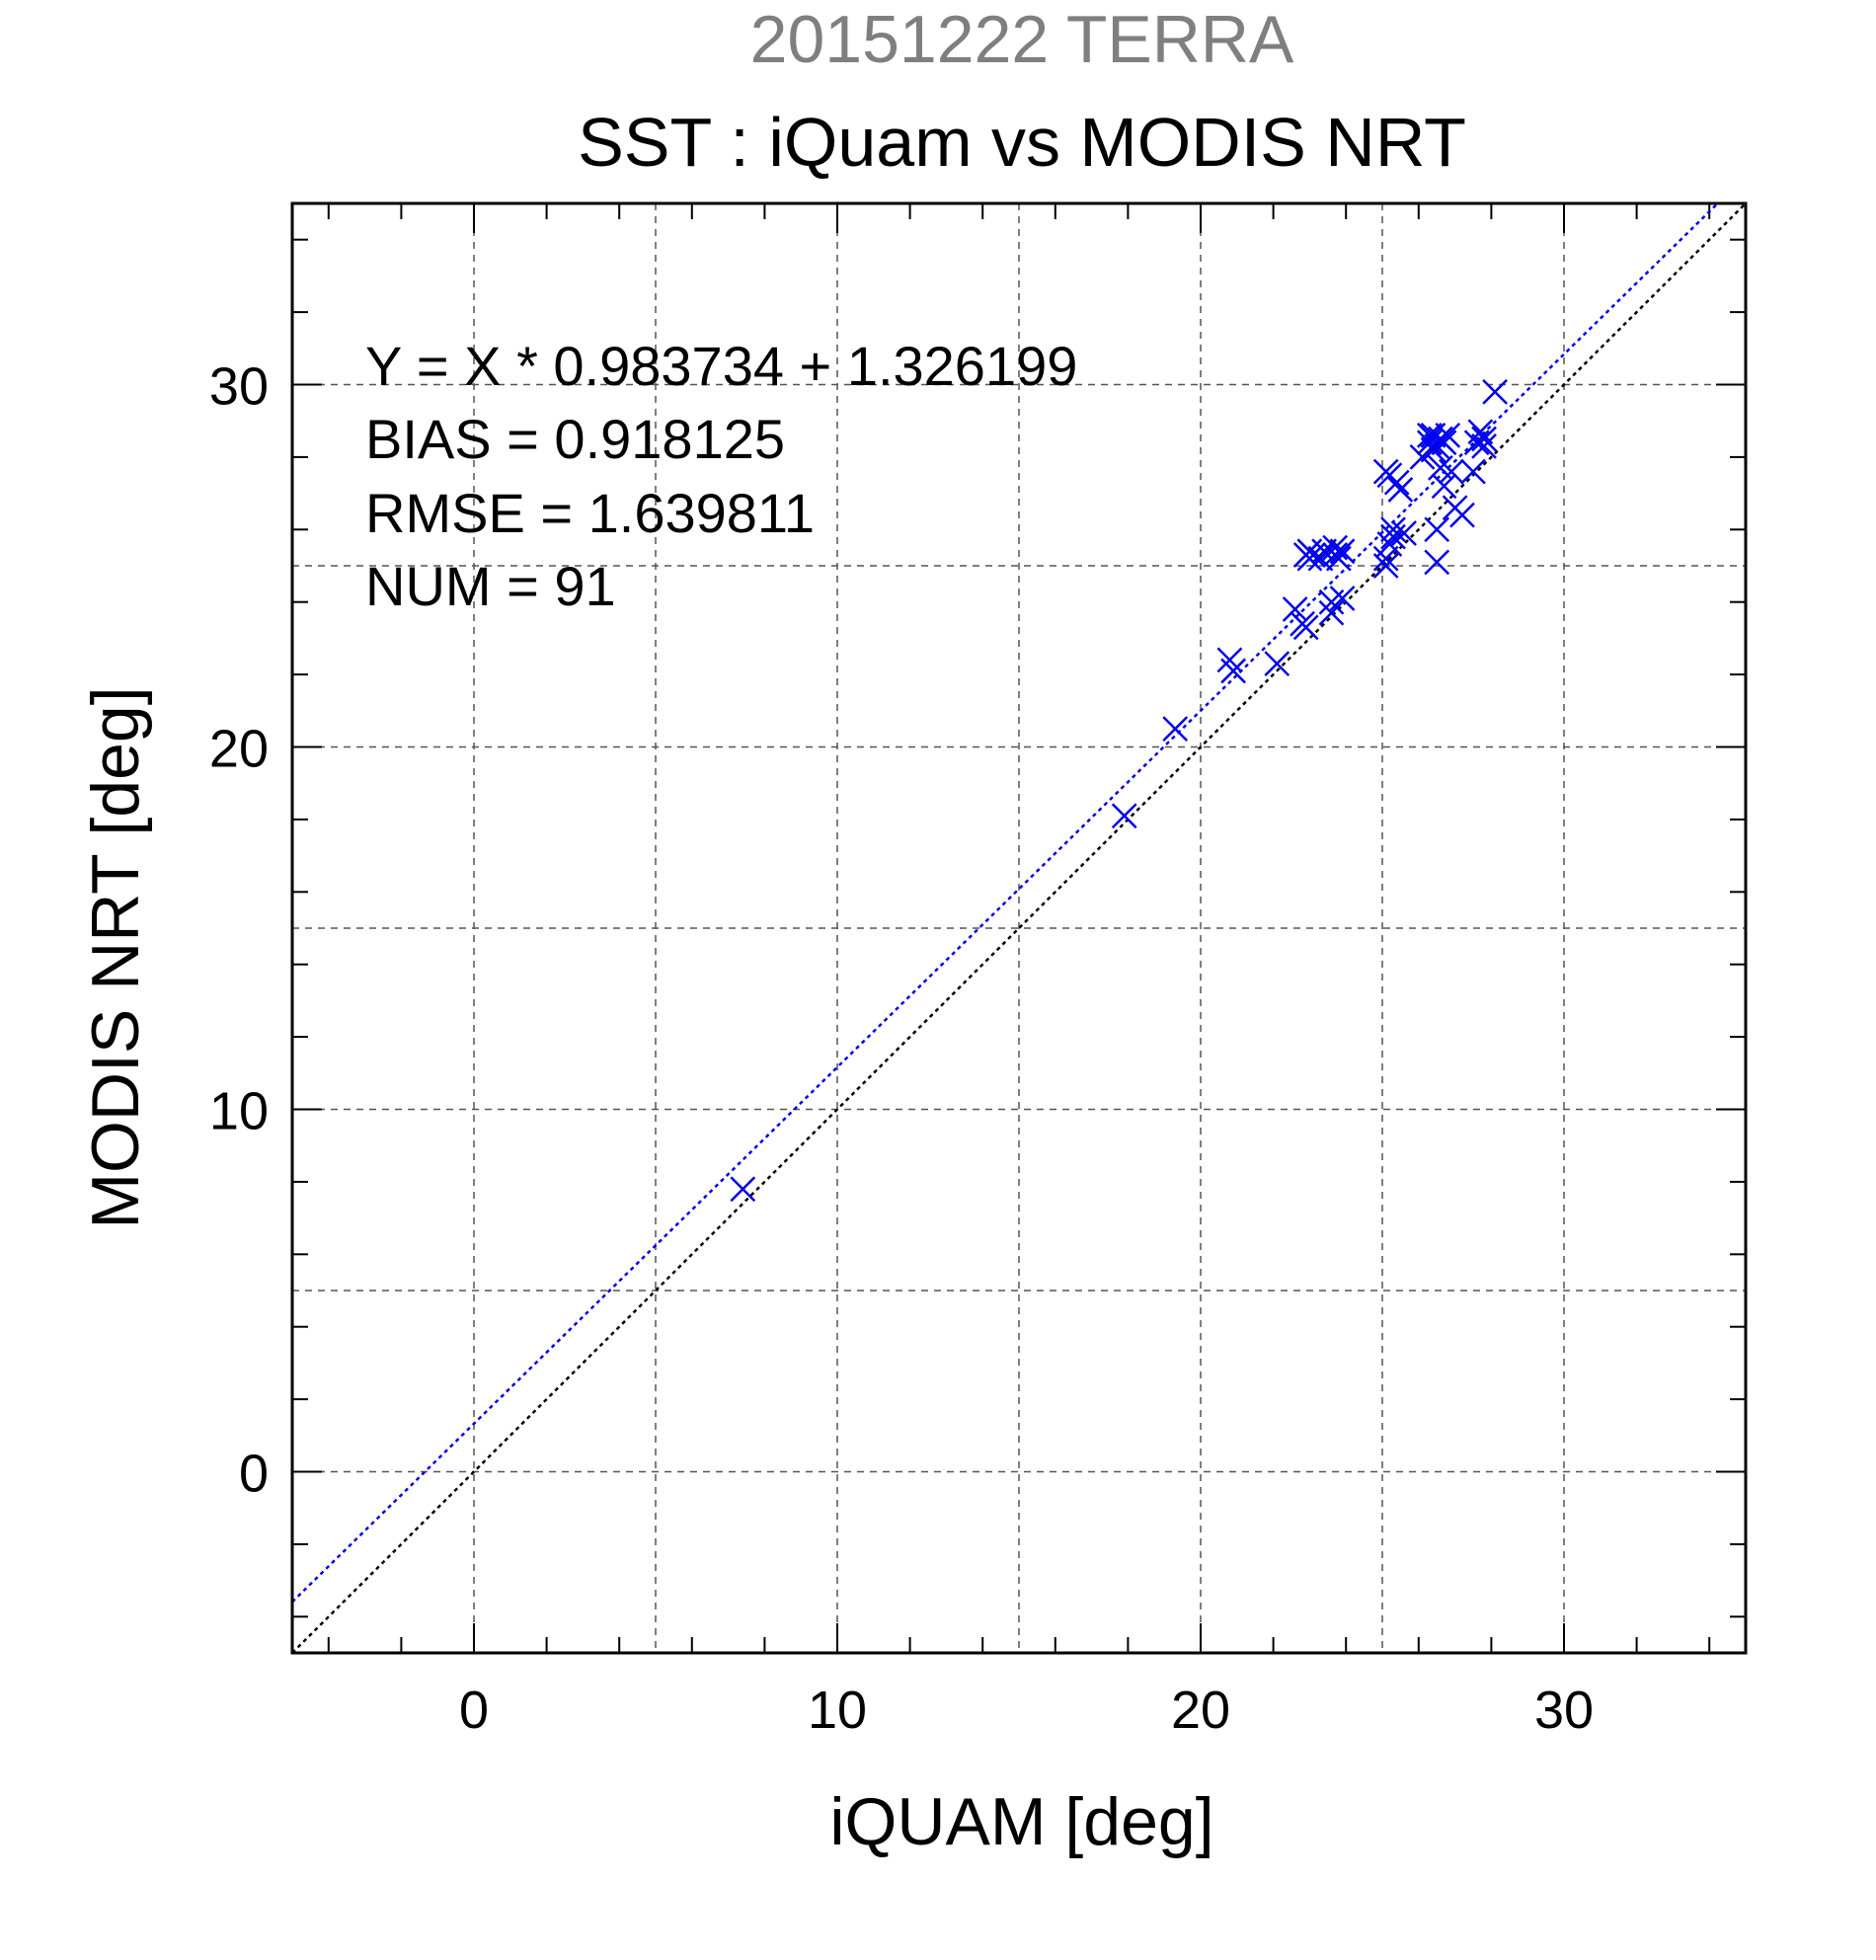 This screenshot has width=1876, height=1960. What do you see at coordinates (239, 1111) in the screenshot?
I see `y-tick-label: 10` at bounding box center [239, 1111].